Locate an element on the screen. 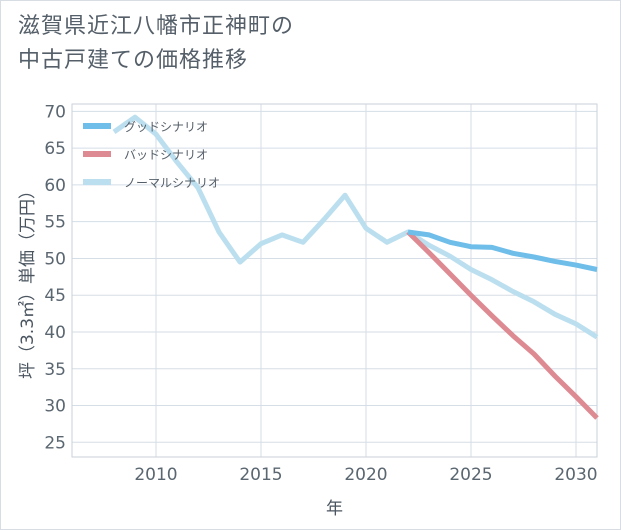 This screenshot has width=621, height=530. y-tick-label: 45 is located at coordinates (55, 296).